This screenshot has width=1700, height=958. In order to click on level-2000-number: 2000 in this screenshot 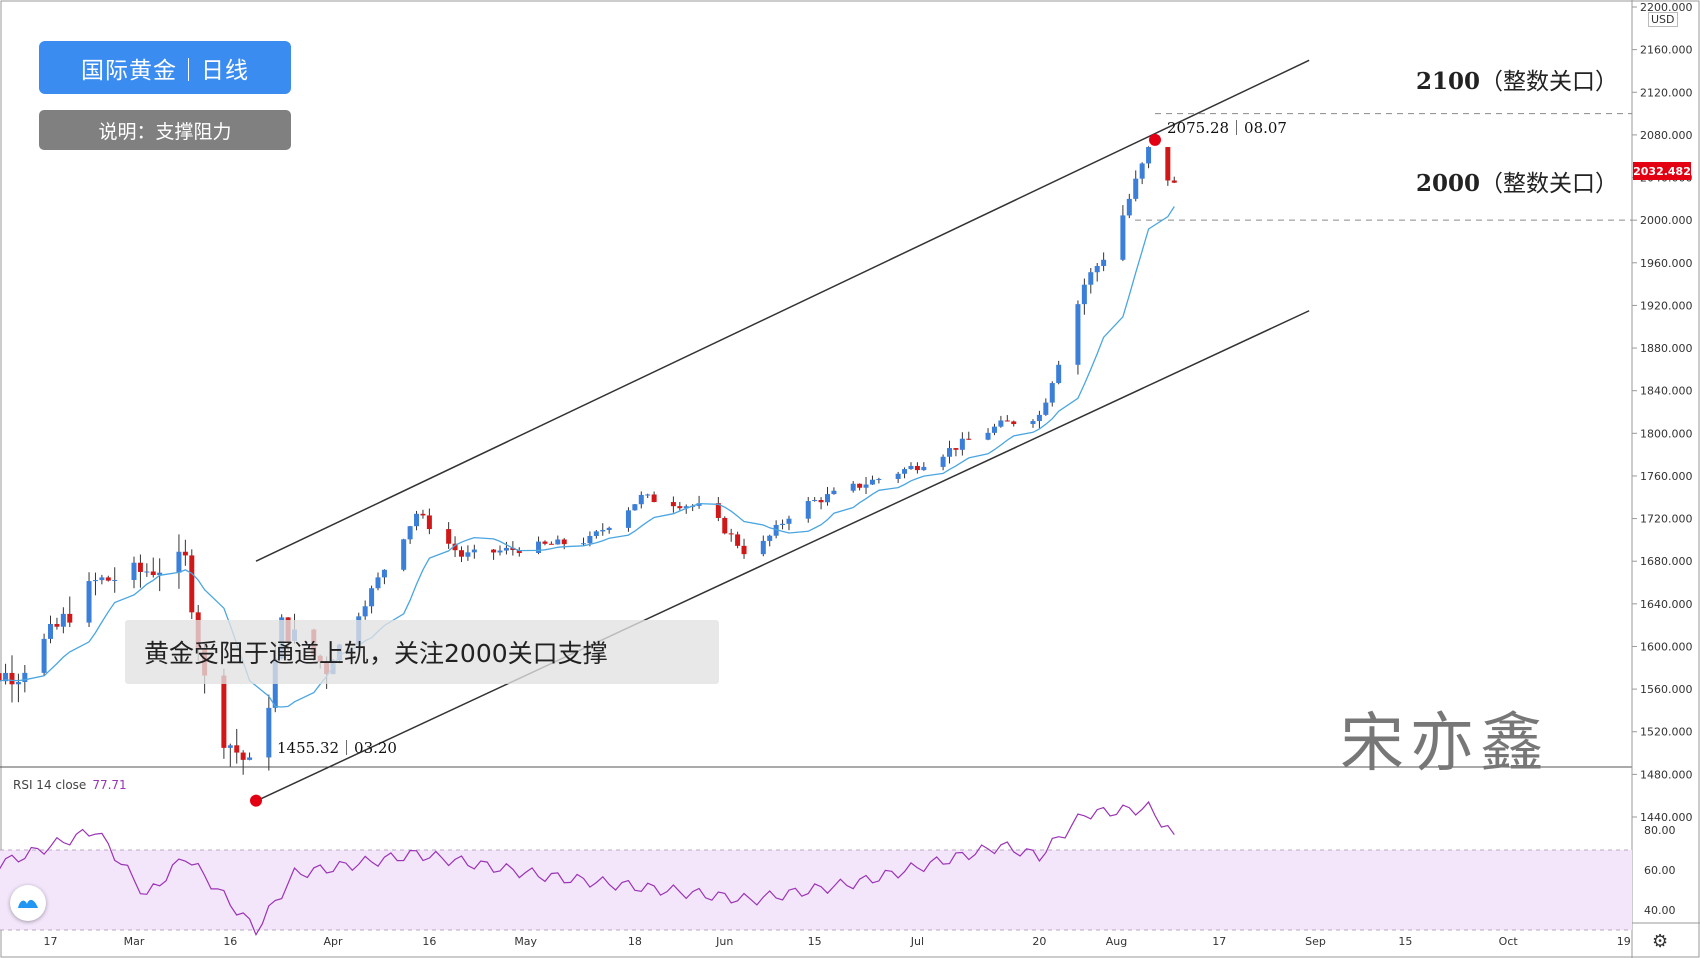, I will do `click(1447, 183)`.